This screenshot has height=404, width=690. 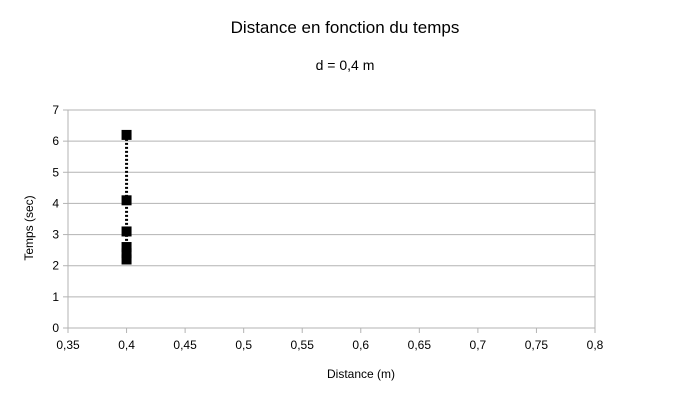 I want to click on y-tick-label: 6, so click(x=55, y=141).